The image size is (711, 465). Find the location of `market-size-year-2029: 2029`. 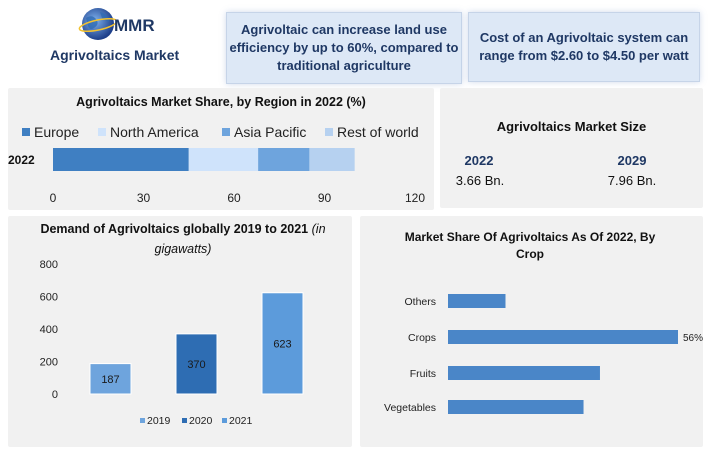

market-size-year-2029: 2029 is located at coordinates (632, 160).